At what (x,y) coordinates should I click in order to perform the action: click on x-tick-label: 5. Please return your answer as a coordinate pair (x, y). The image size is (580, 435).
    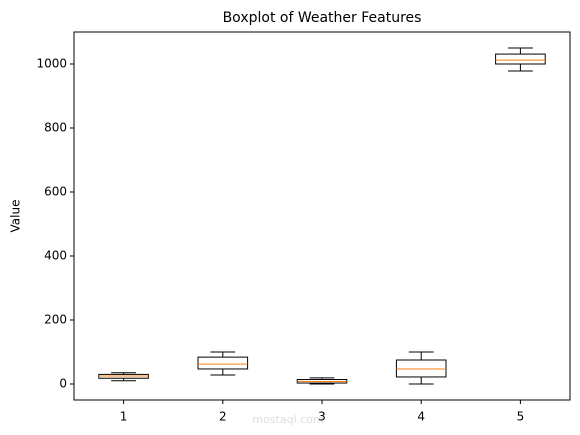
    Looking at the image, I should click on (521, 417).